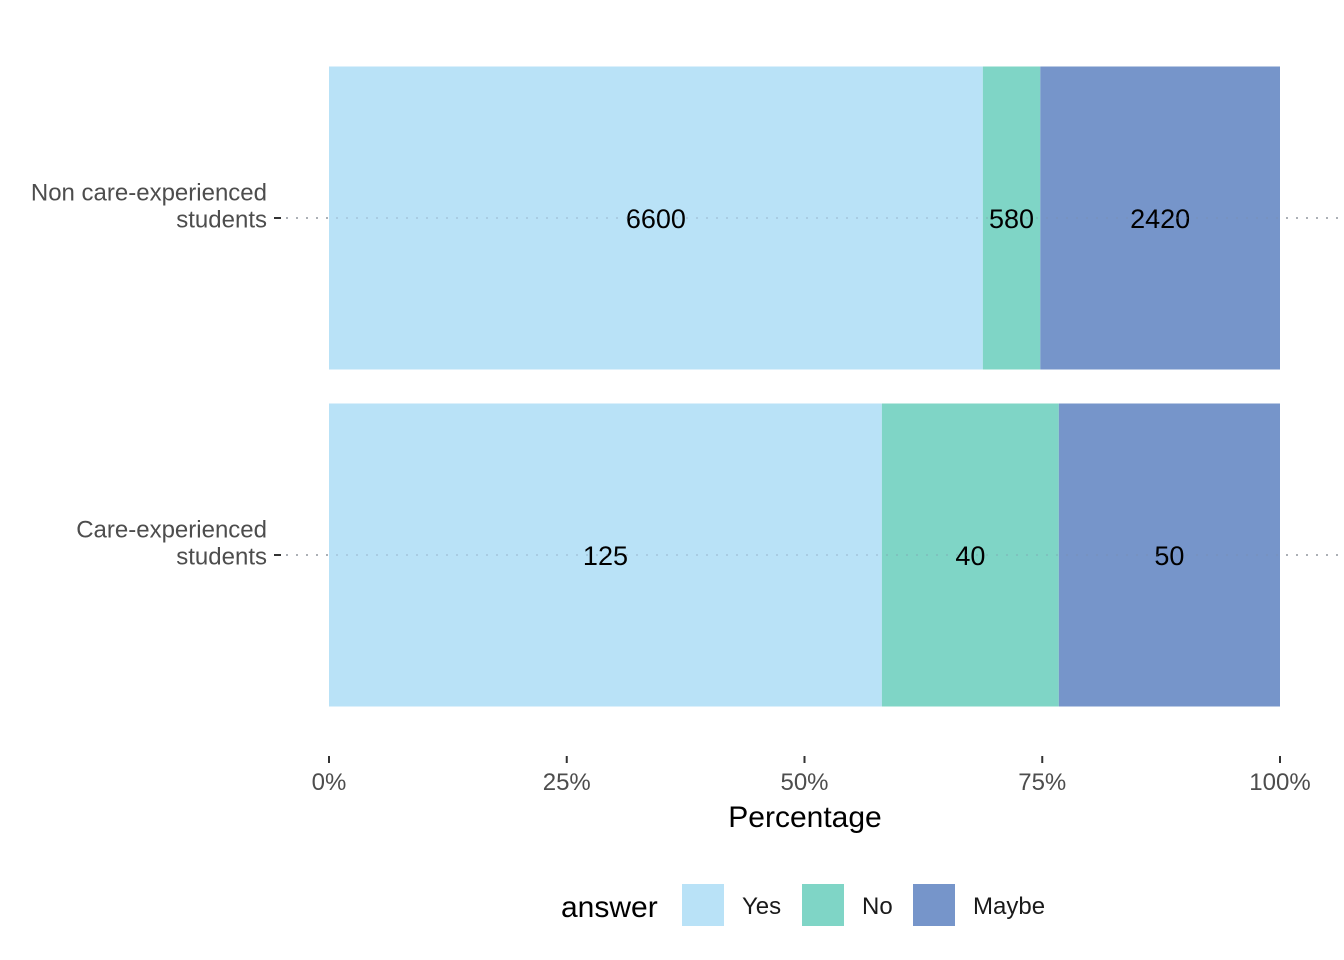  Describe the element at coordinates (567, 782) in the screenshot. I see `x-tick-label: 25%` at that location.